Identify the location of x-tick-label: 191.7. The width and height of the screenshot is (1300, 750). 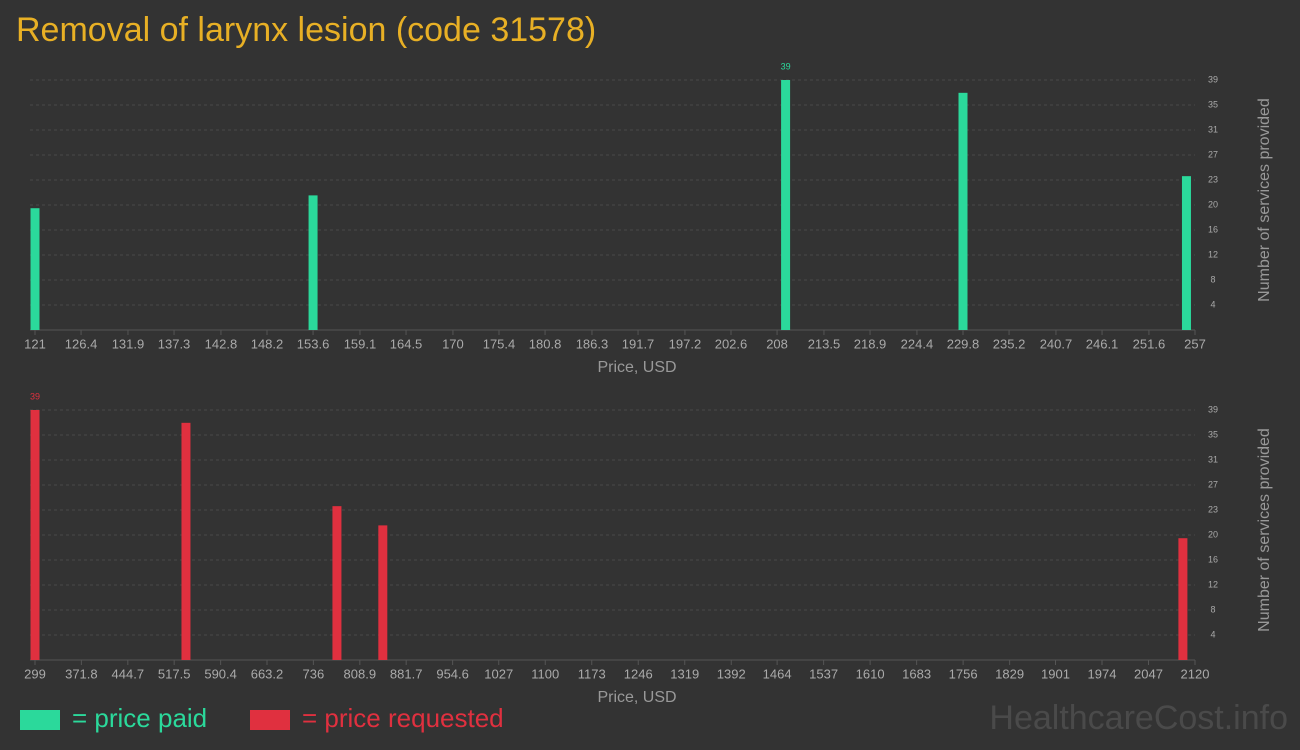
(638, 343).